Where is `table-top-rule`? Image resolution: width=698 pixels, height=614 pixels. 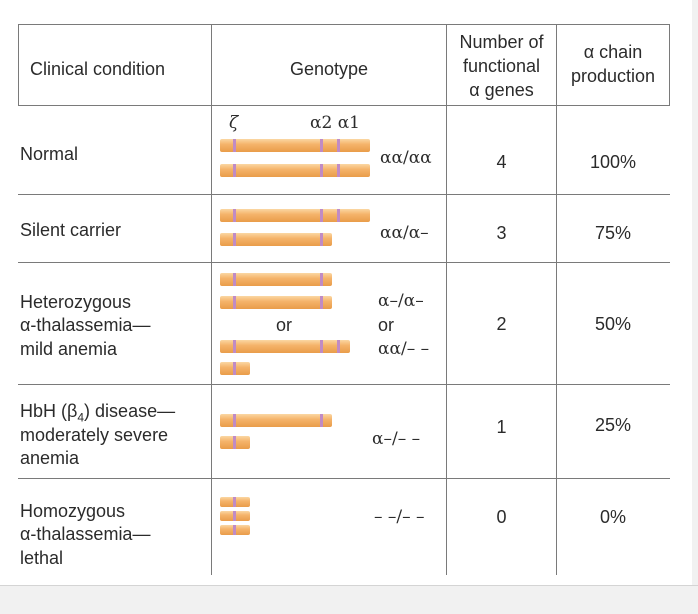
table-top-rule is located at coordinates (344, 24).